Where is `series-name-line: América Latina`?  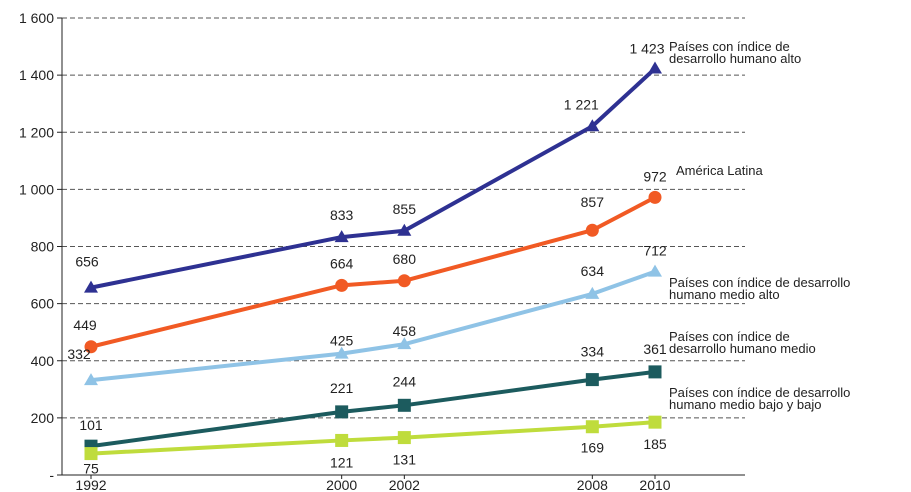 series-name-line: América Latina is located at coordinates (719, 170).